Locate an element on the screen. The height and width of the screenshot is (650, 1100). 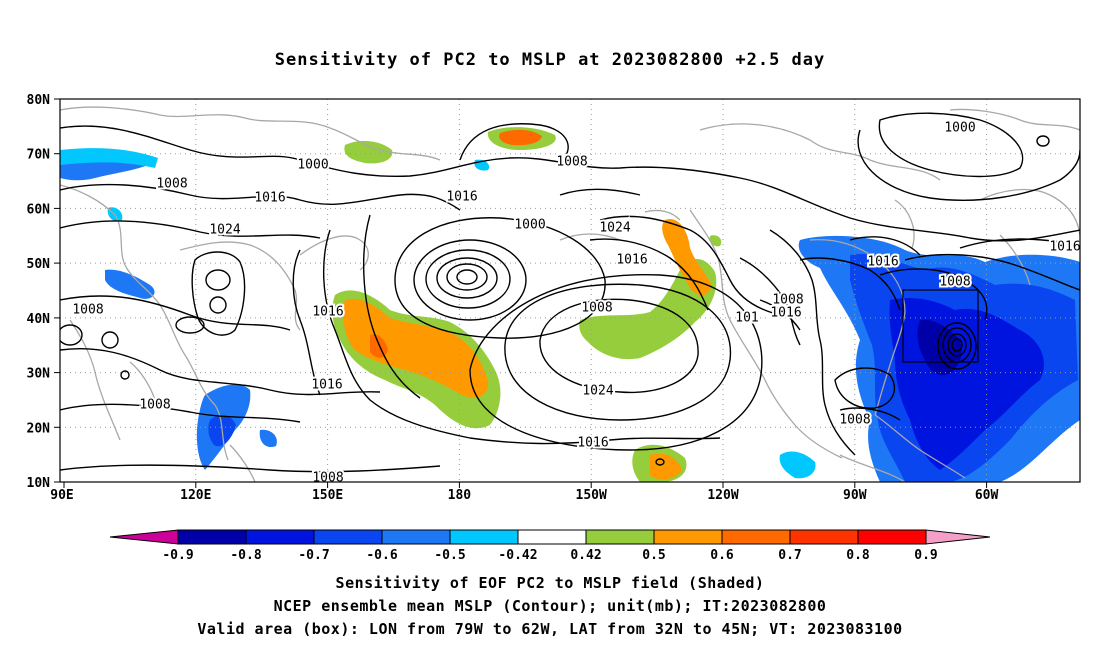
colorbar-label: -0.7 is located at coordinates (313, 555).